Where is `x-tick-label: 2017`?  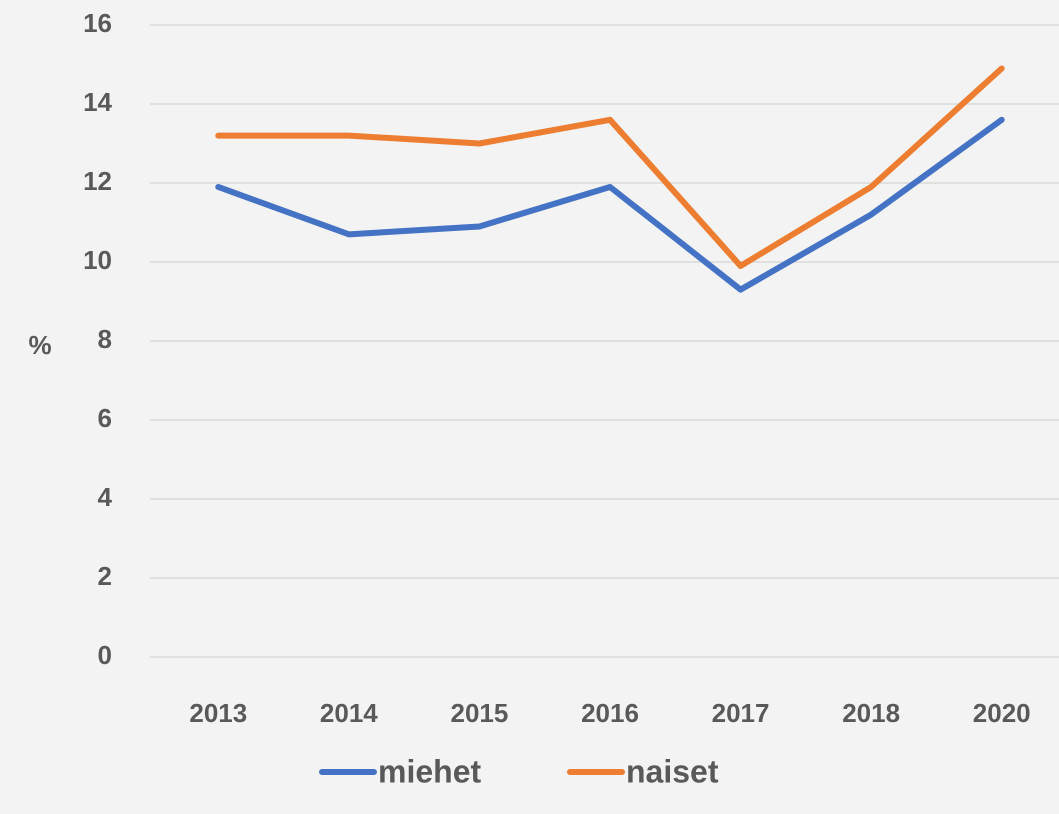
x-tick-label: 2017 is located at coordinates (741, 713).